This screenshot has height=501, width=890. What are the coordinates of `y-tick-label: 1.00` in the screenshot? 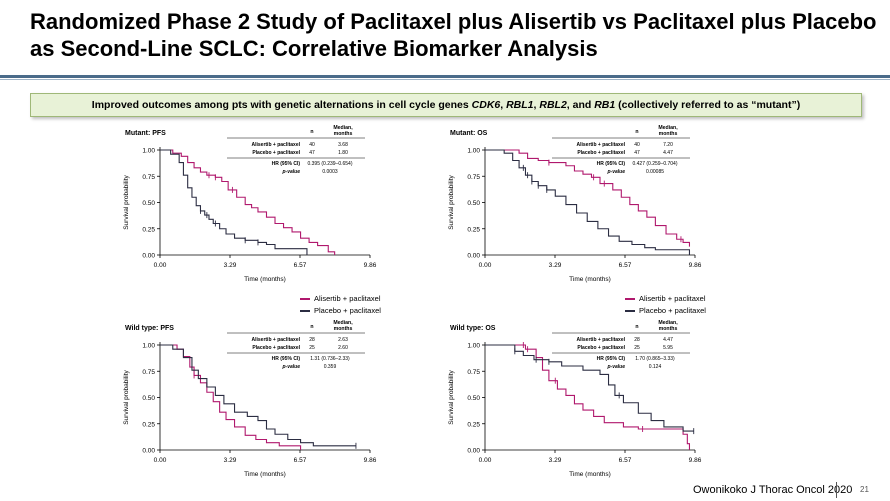 It's located at (148, 151).